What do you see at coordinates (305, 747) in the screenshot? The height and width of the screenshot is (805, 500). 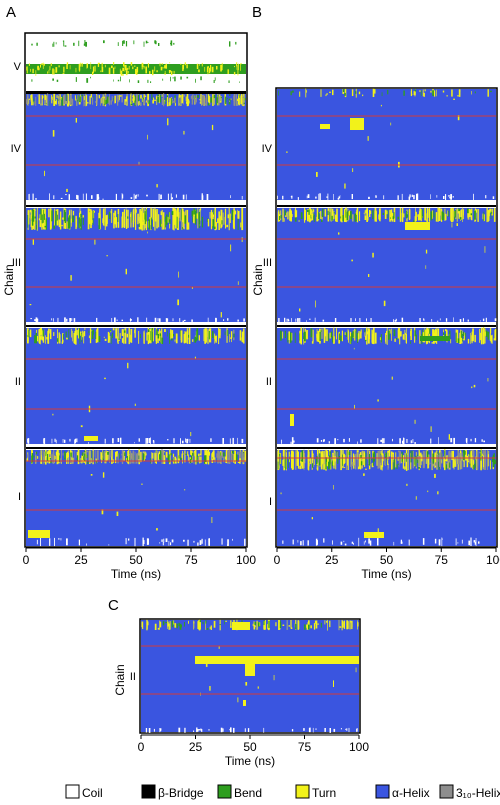 I see `x-tick-label: 75` at bounding box center [305, 747].